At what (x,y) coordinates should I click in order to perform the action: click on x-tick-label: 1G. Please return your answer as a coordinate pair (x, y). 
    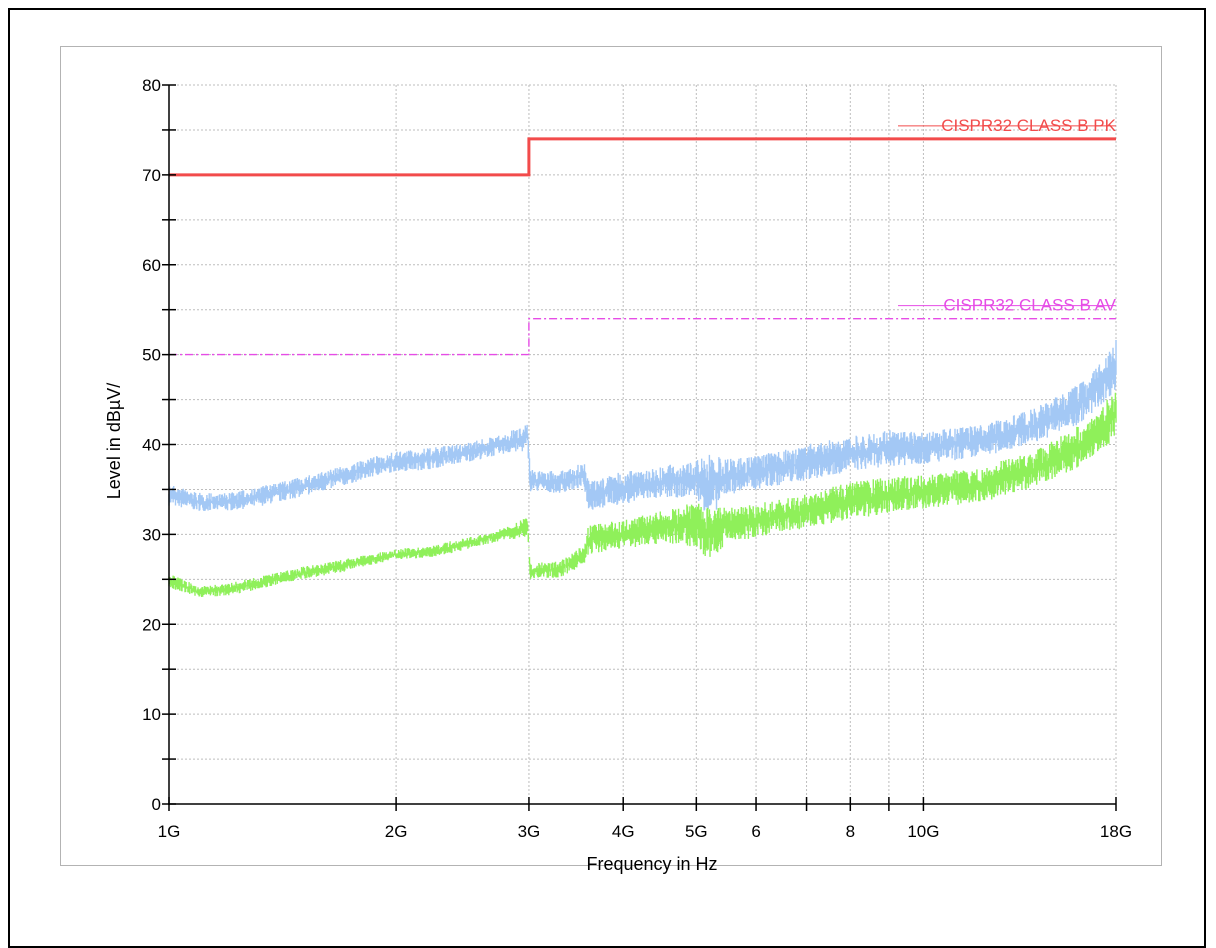
    Looking at the image, I should click on (169, 831).